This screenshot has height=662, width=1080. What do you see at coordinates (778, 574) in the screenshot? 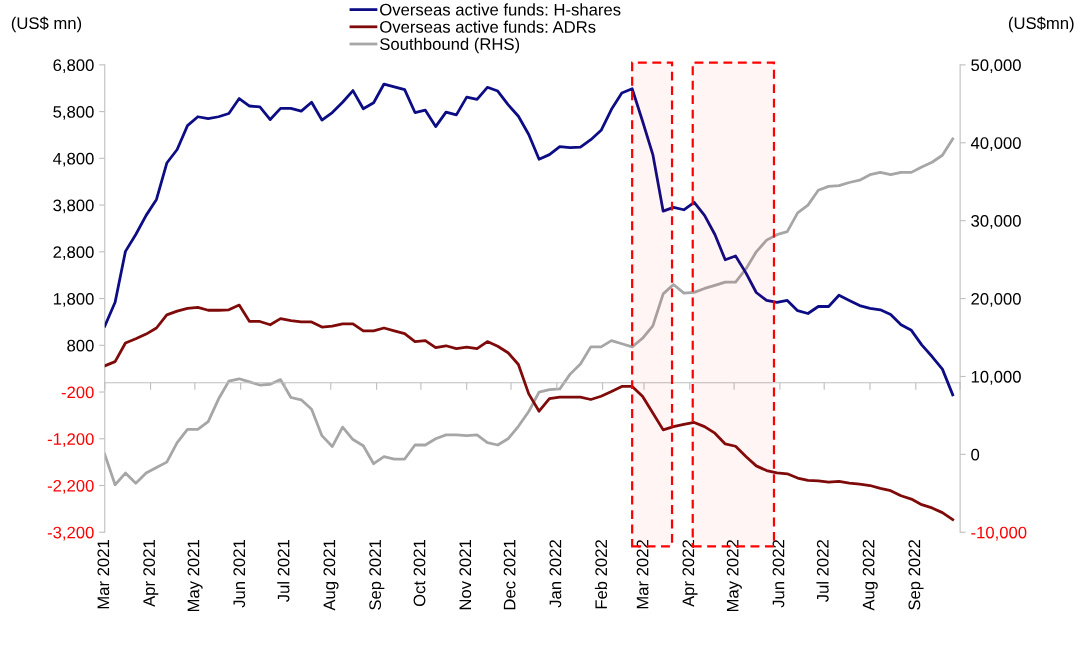
I see `x-tick-label: Jun 2022` at bounding box center [778, 574].